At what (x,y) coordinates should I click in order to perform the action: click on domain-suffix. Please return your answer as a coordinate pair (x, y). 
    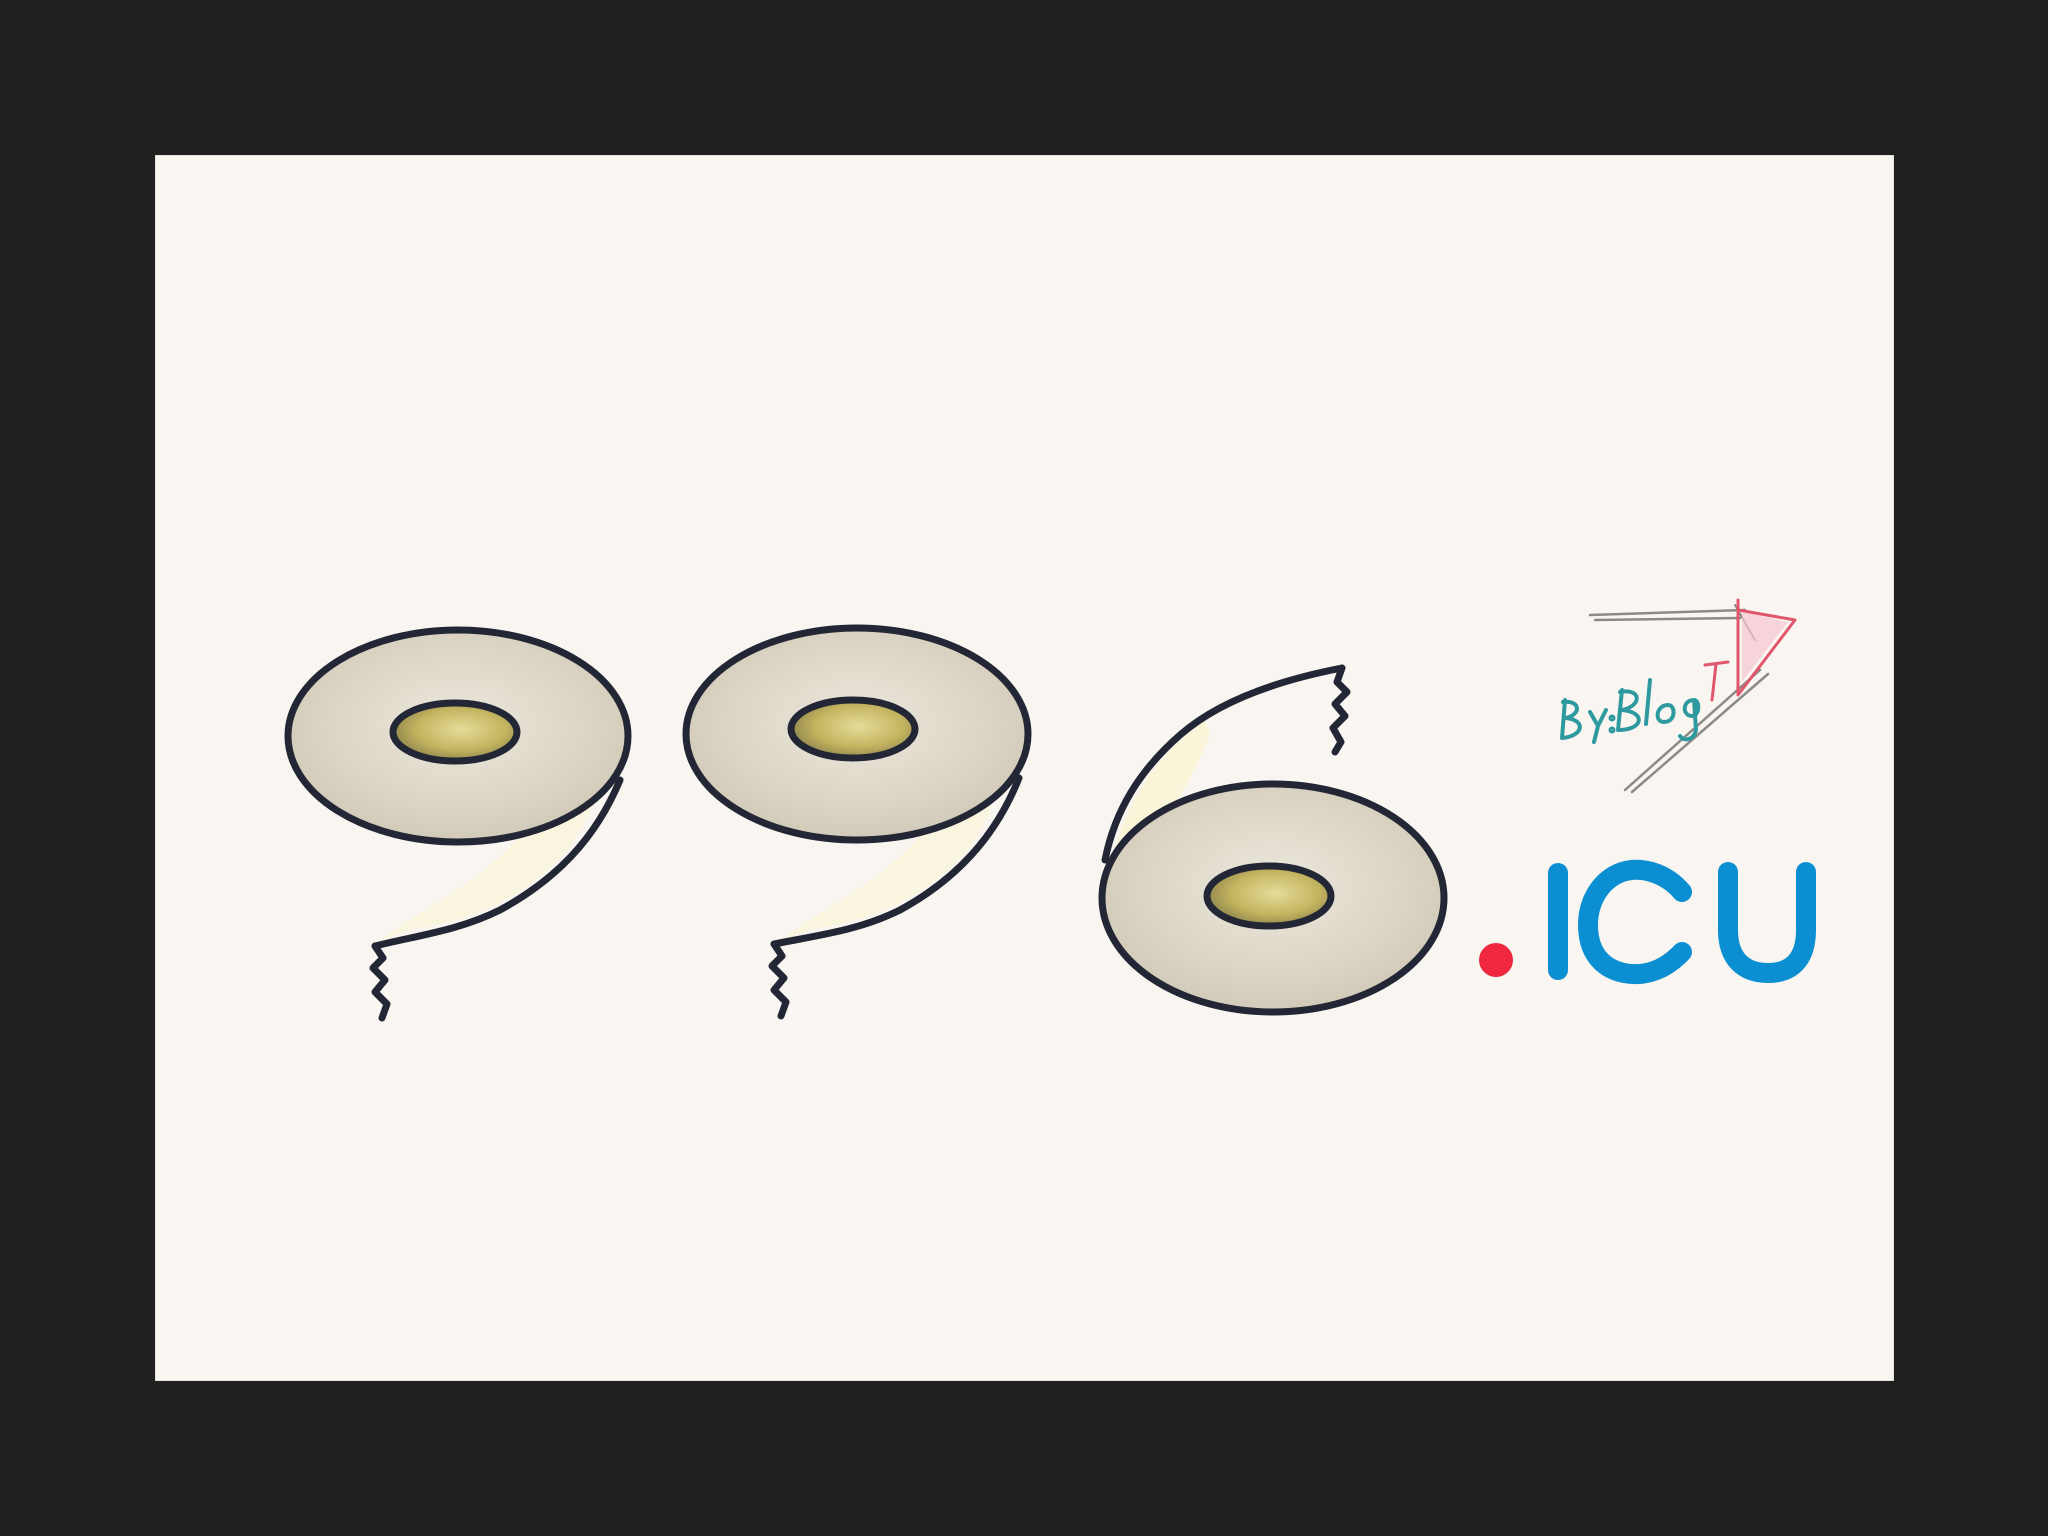
    Looking at the image, I should click on (1647, 922).